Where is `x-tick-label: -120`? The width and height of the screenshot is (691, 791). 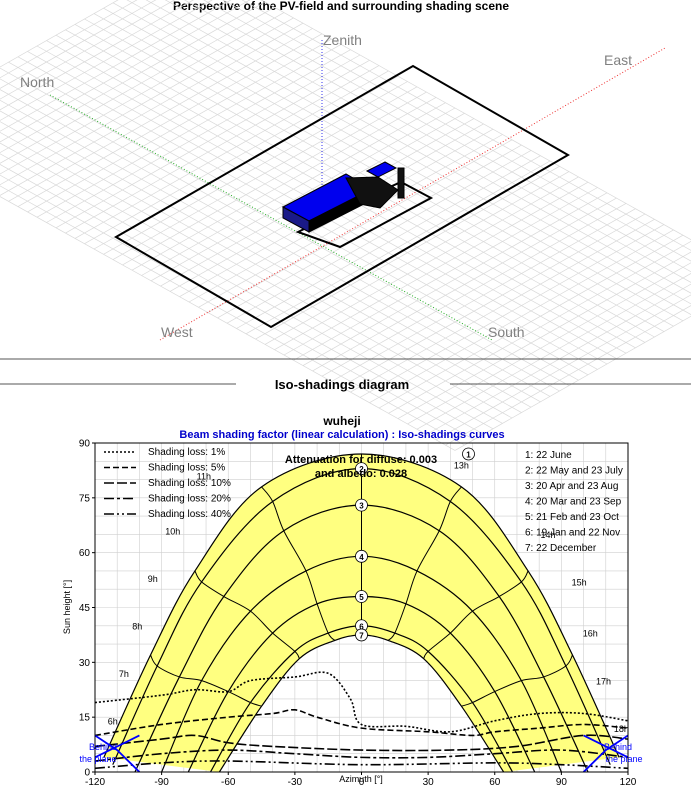 x-tick-label: -120 is located at coordinates (95, 782).